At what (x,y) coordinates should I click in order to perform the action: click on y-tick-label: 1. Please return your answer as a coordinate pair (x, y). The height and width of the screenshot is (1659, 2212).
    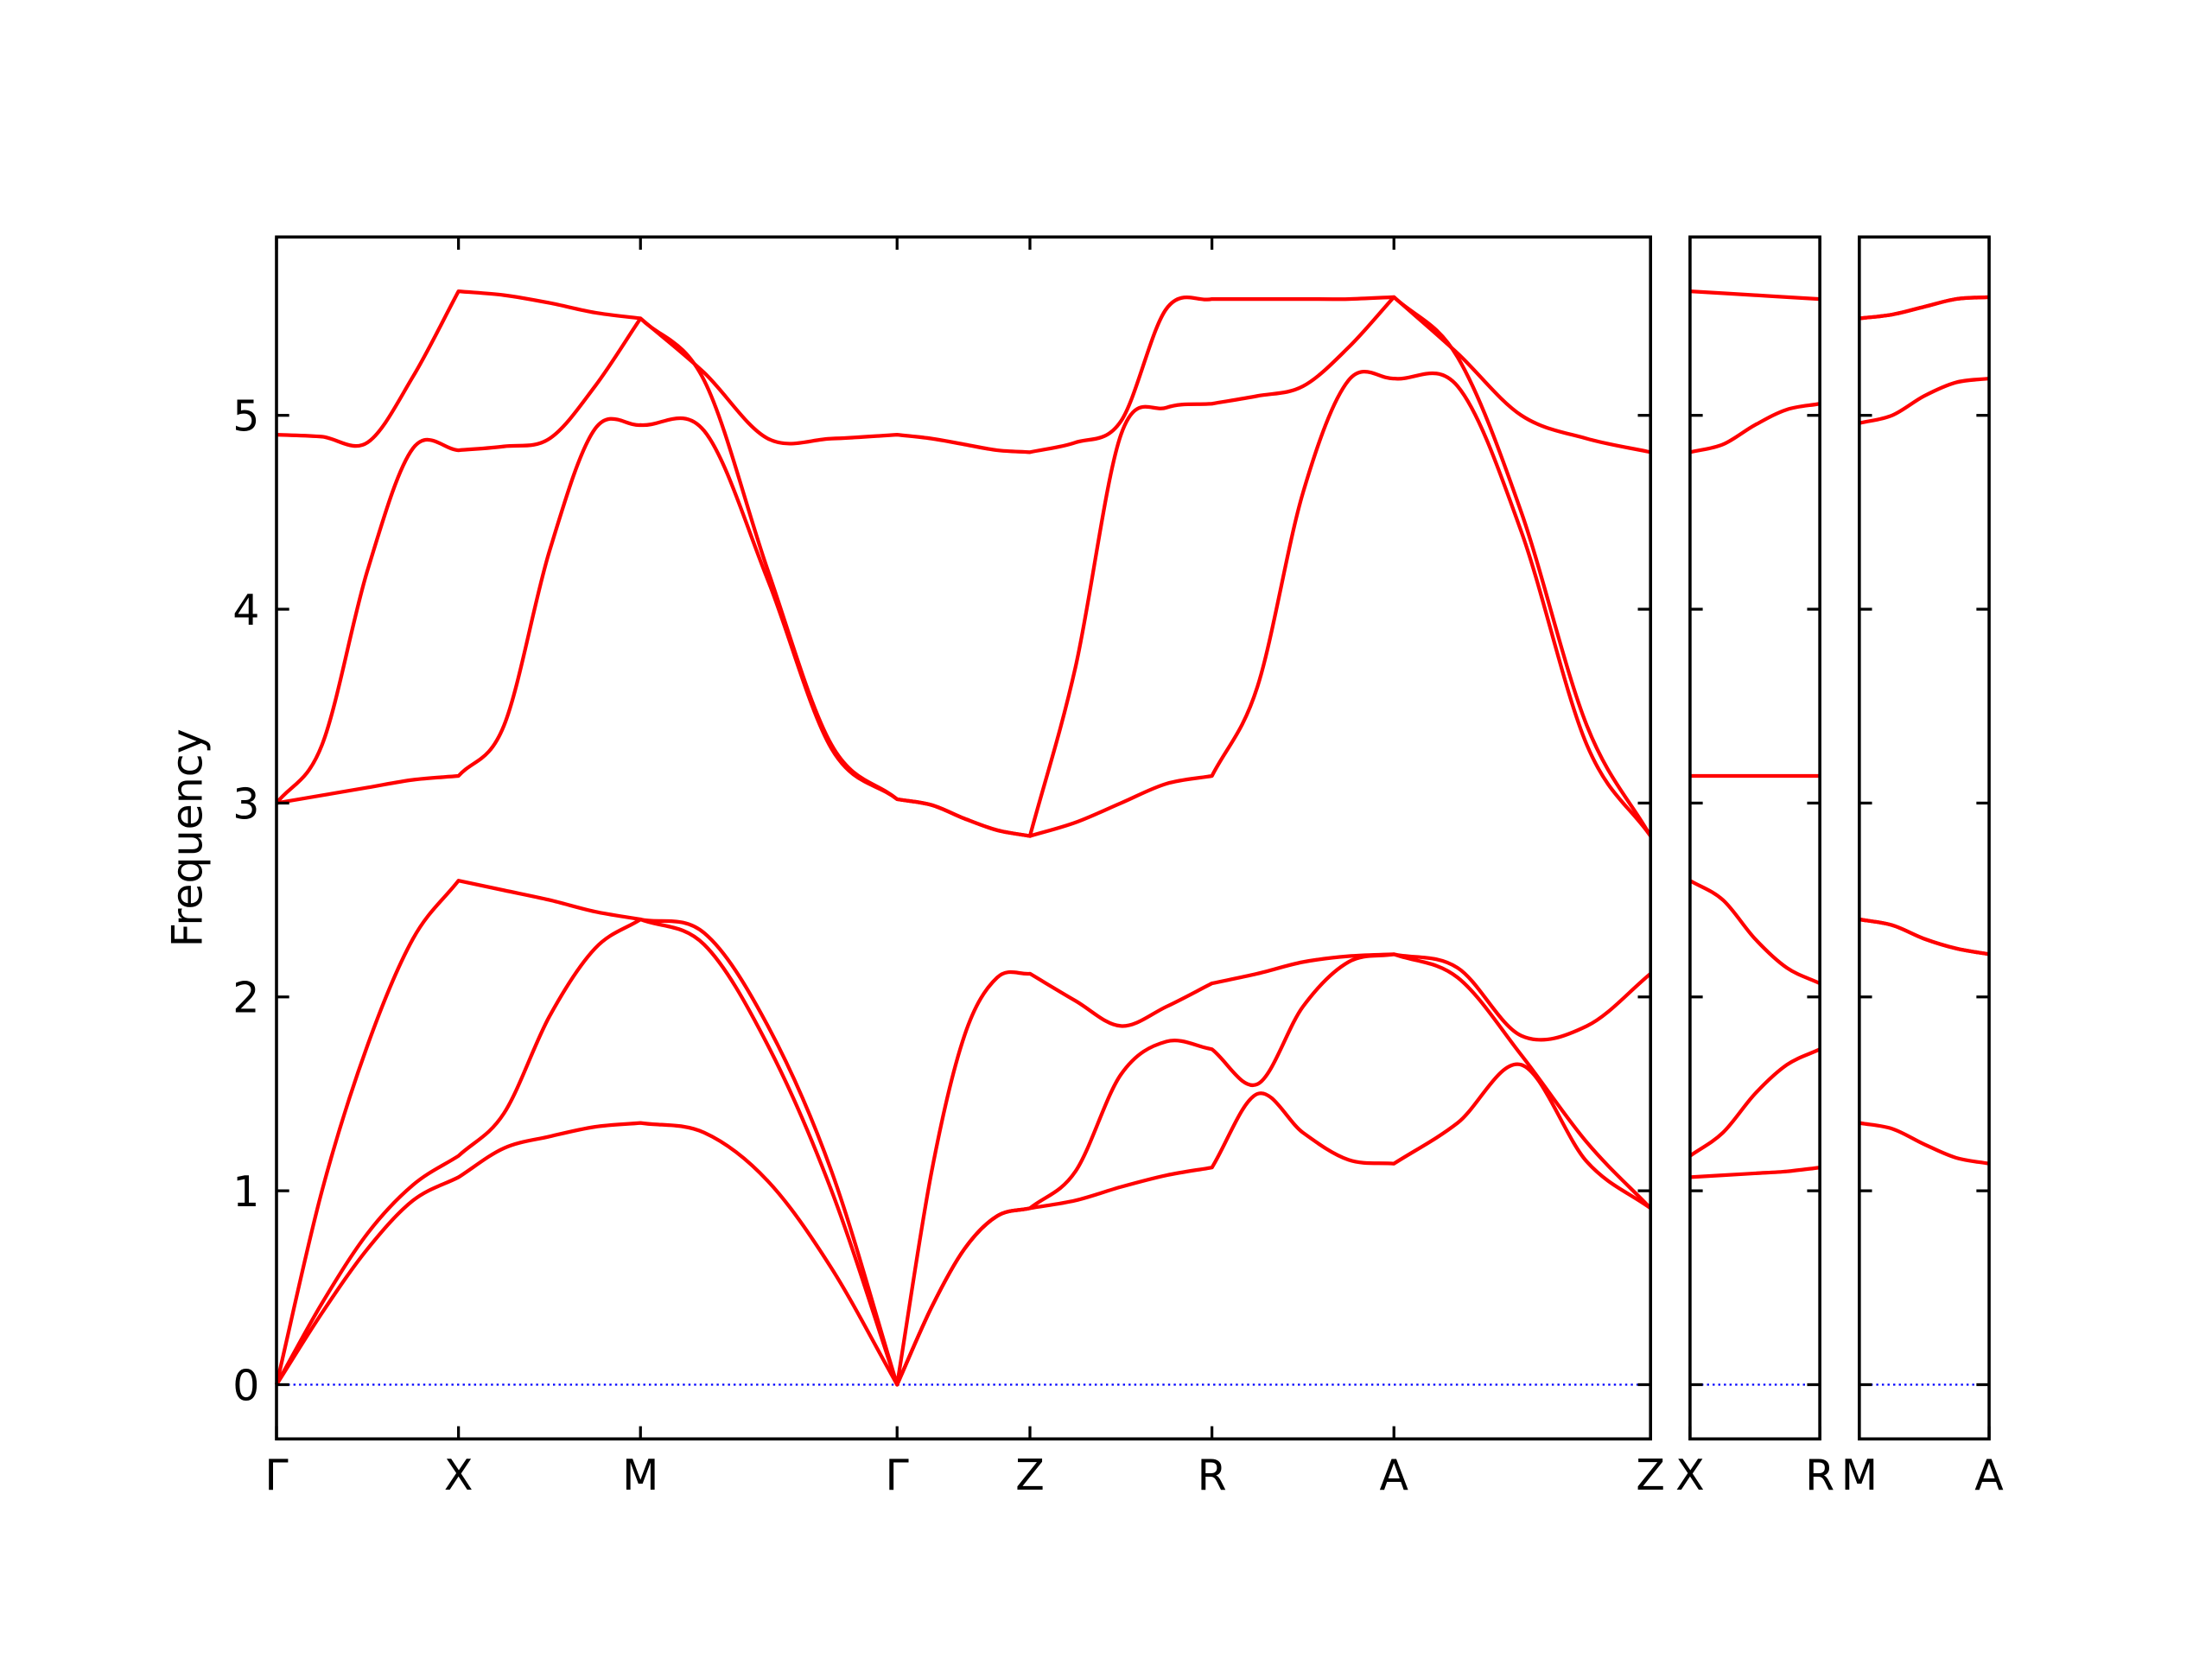
    Looking at the image, I should click on (245, 1192).